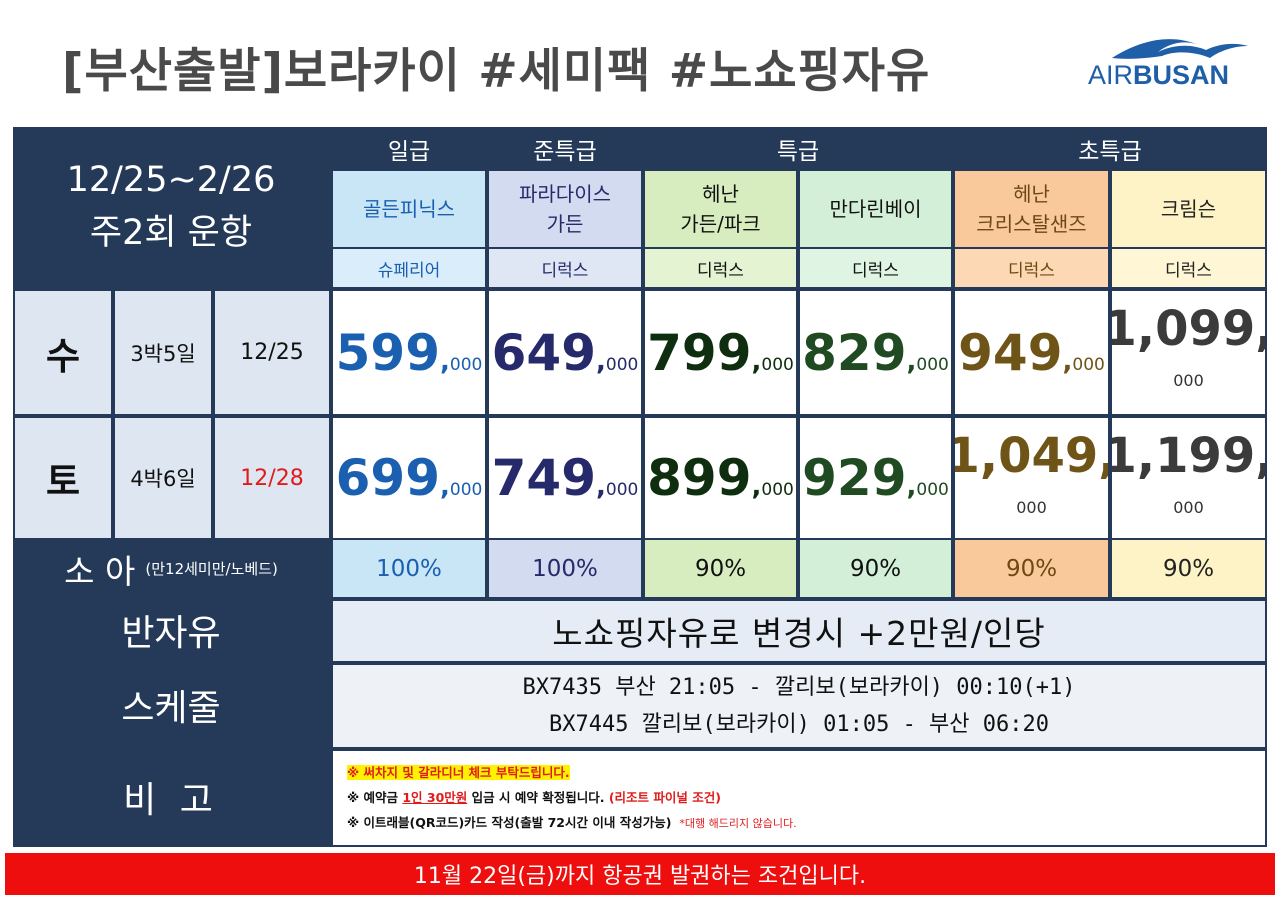  What do you see at coordinates (1031, 209) in the screenshot?
I see `hotel-name-5: 헤난 크리스탈샌즈` at bounding box center [1031, 209].